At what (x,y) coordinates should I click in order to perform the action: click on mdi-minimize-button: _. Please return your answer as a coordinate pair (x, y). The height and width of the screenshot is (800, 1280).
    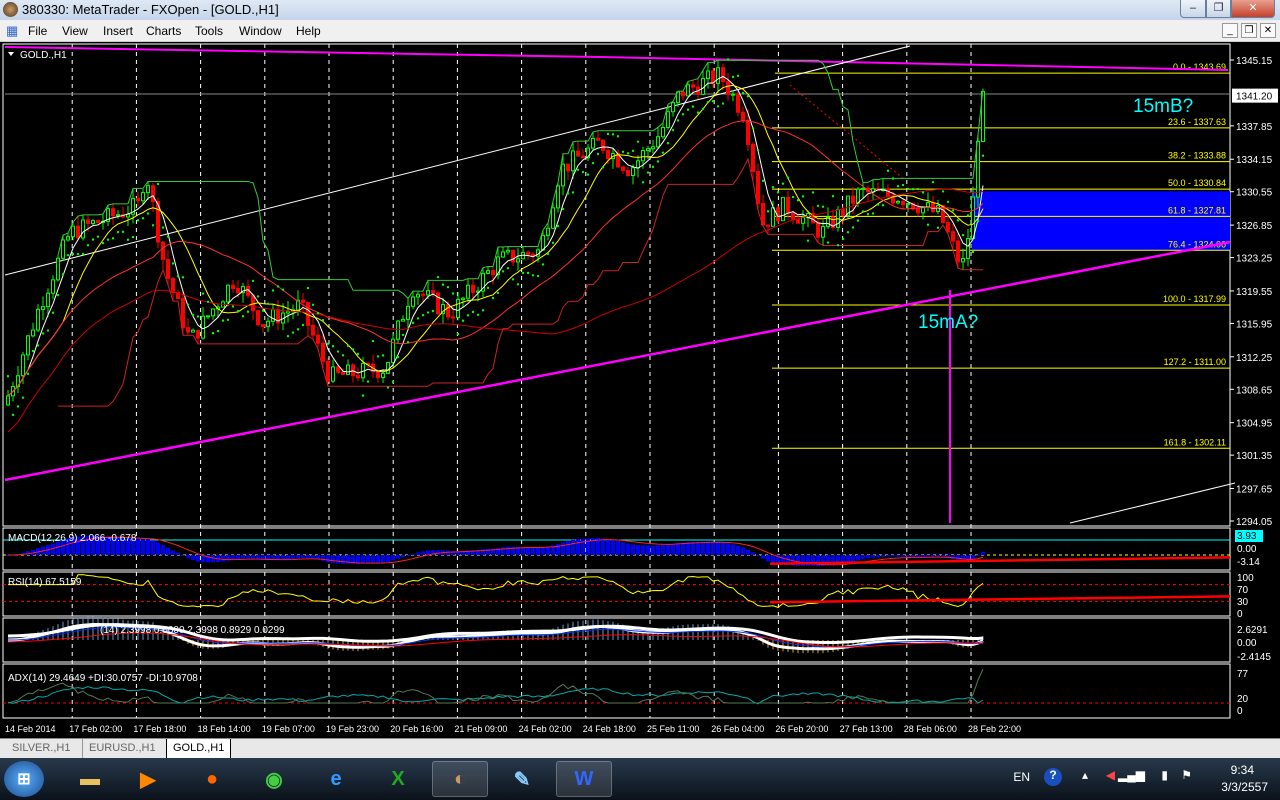
    Looking at the image, I should click on (1230, 30).